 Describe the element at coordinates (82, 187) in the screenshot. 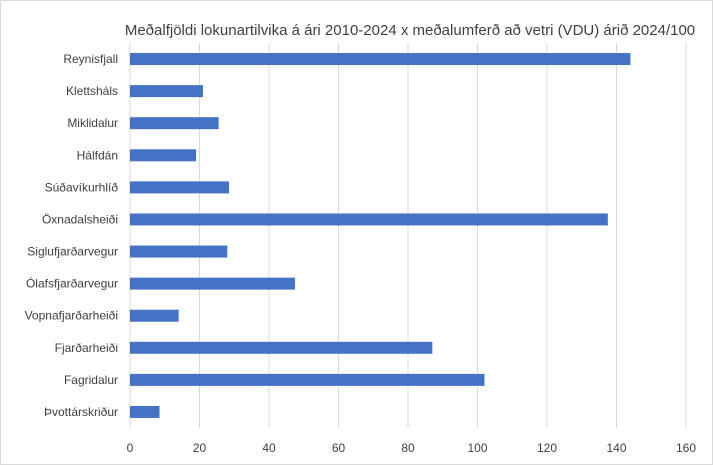

I see `category-label-4: Súðavíkurhlíð` at that location.